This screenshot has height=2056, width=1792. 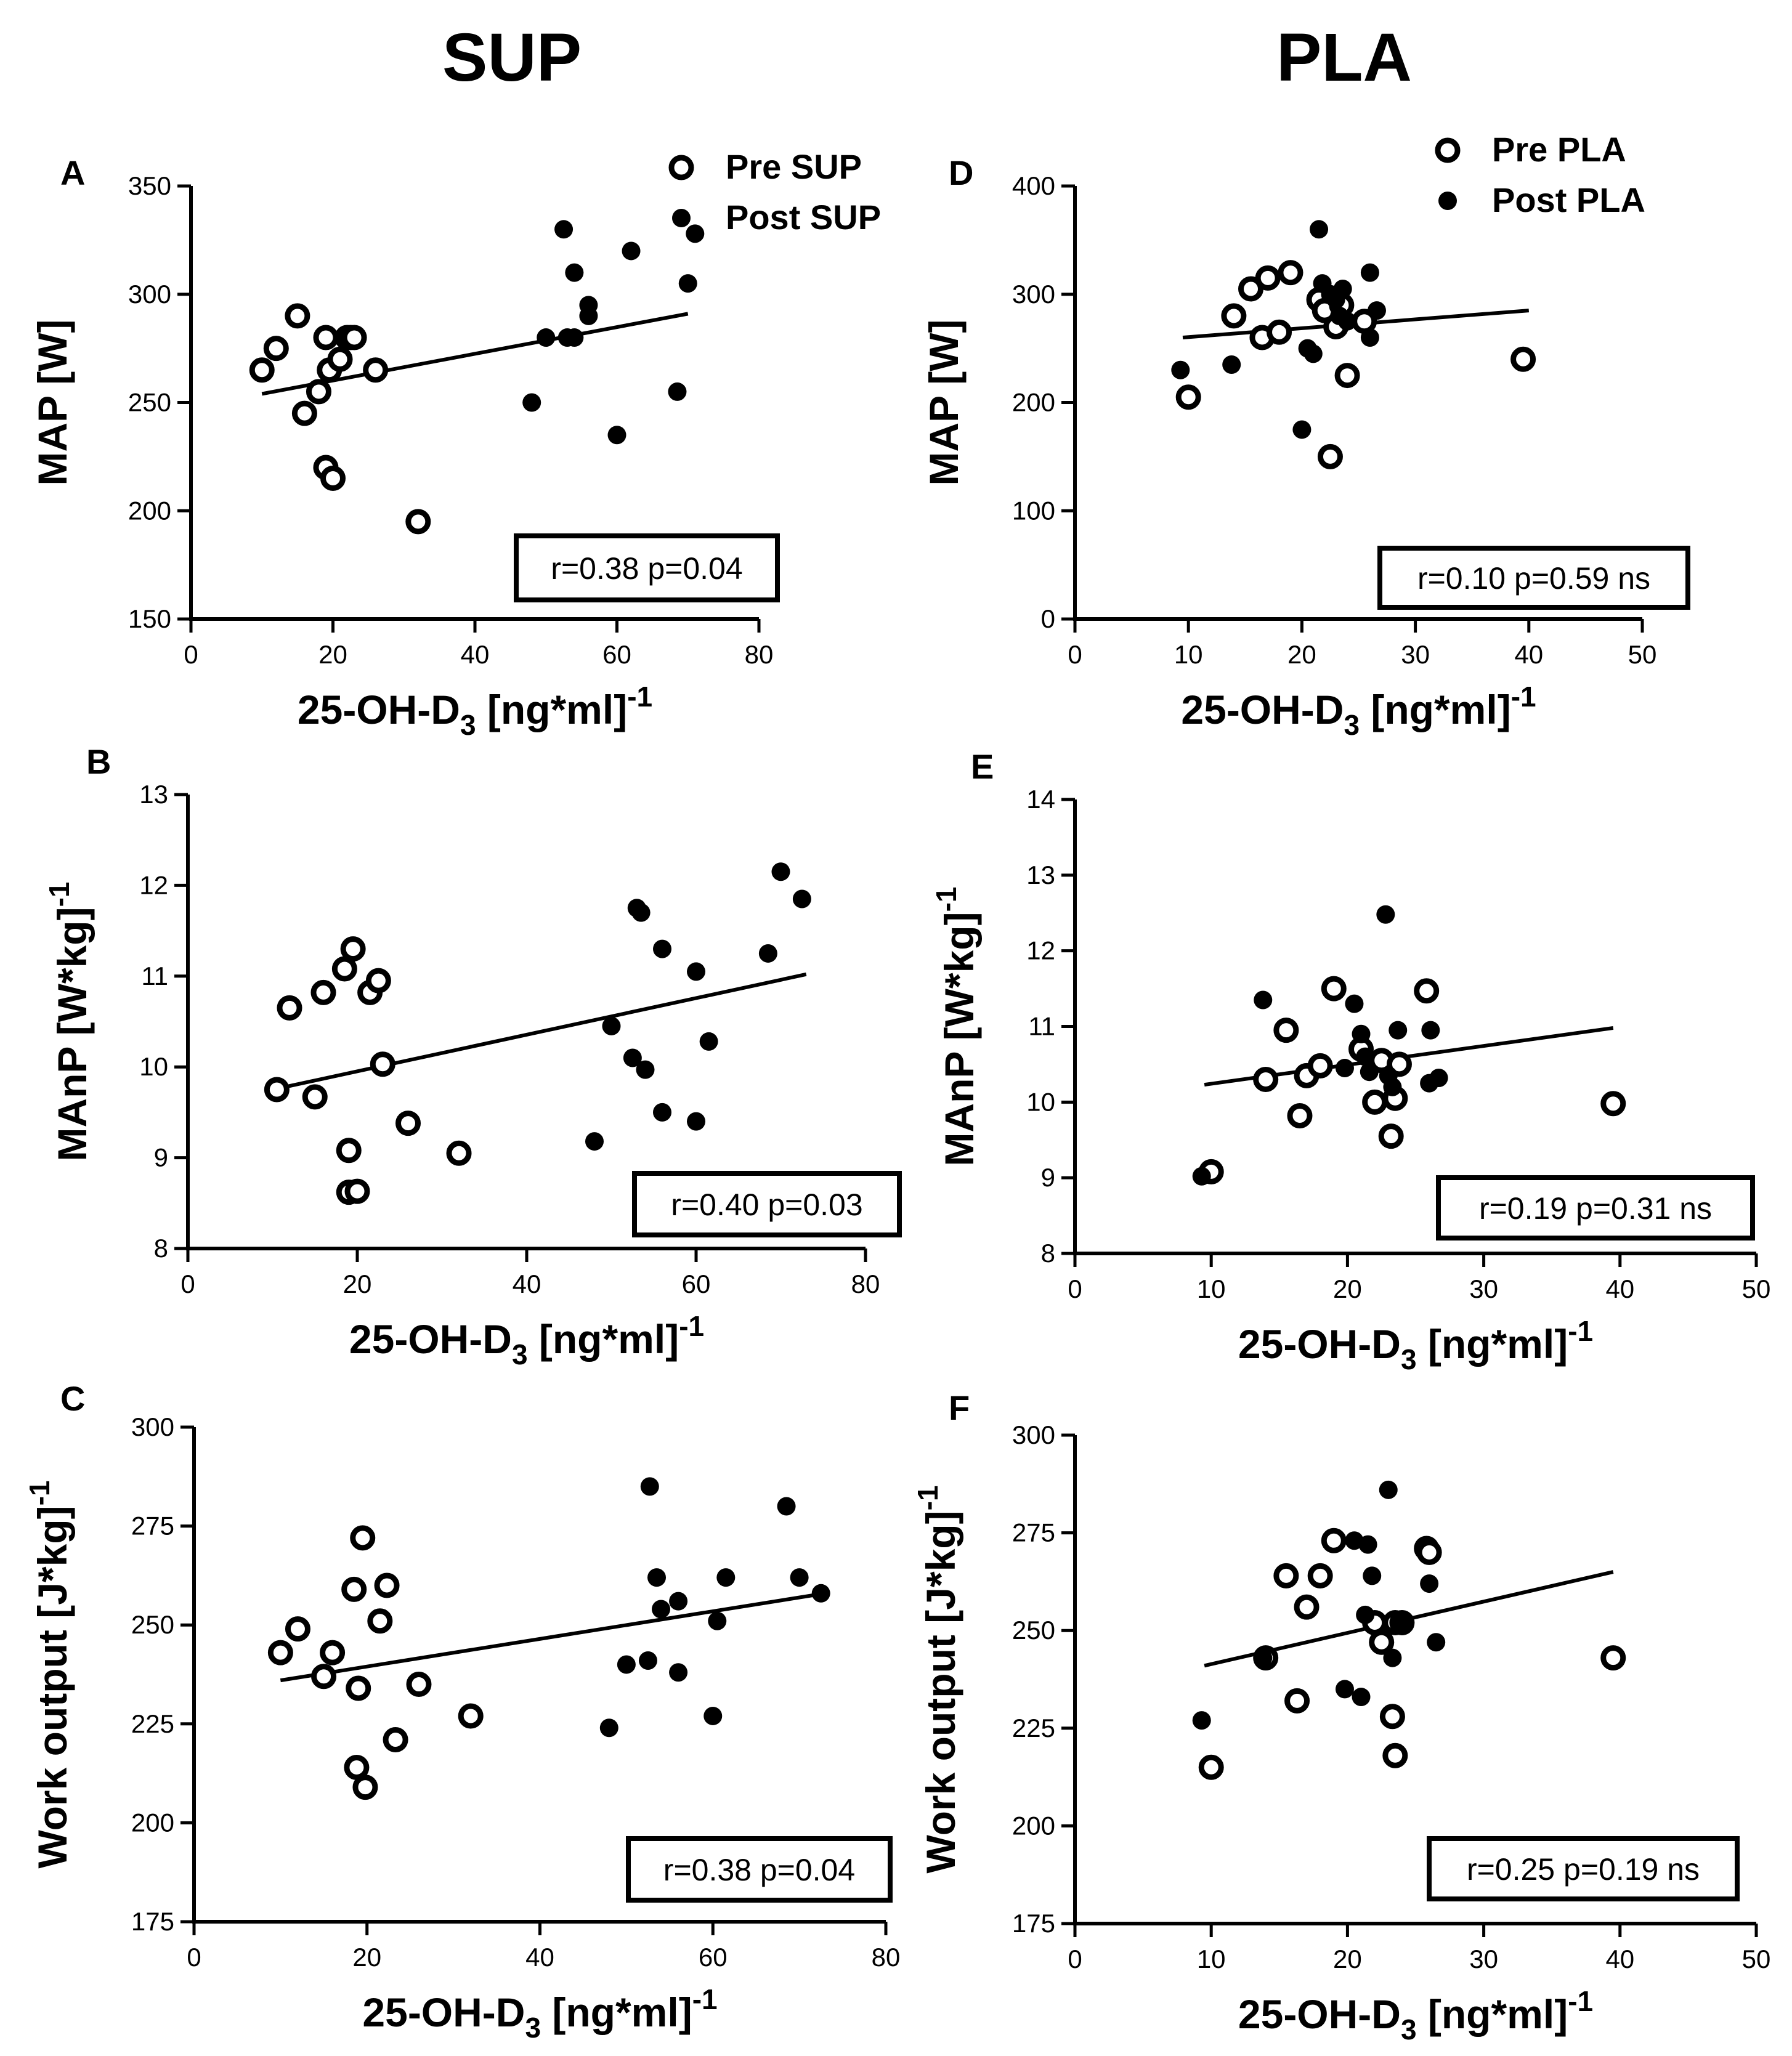 I want to click on y-tick-label: 300, so click(x=152, y=1426).